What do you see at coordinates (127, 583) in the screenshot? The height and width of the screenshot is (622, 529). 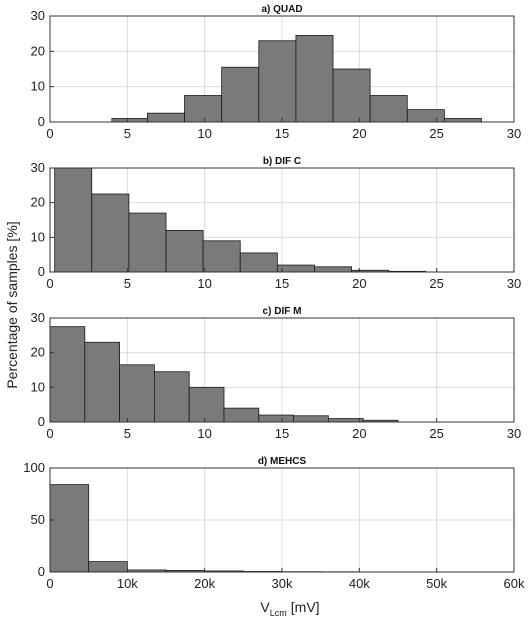 I see `x-tick-label: 10k` at bounding box center [127, 583].